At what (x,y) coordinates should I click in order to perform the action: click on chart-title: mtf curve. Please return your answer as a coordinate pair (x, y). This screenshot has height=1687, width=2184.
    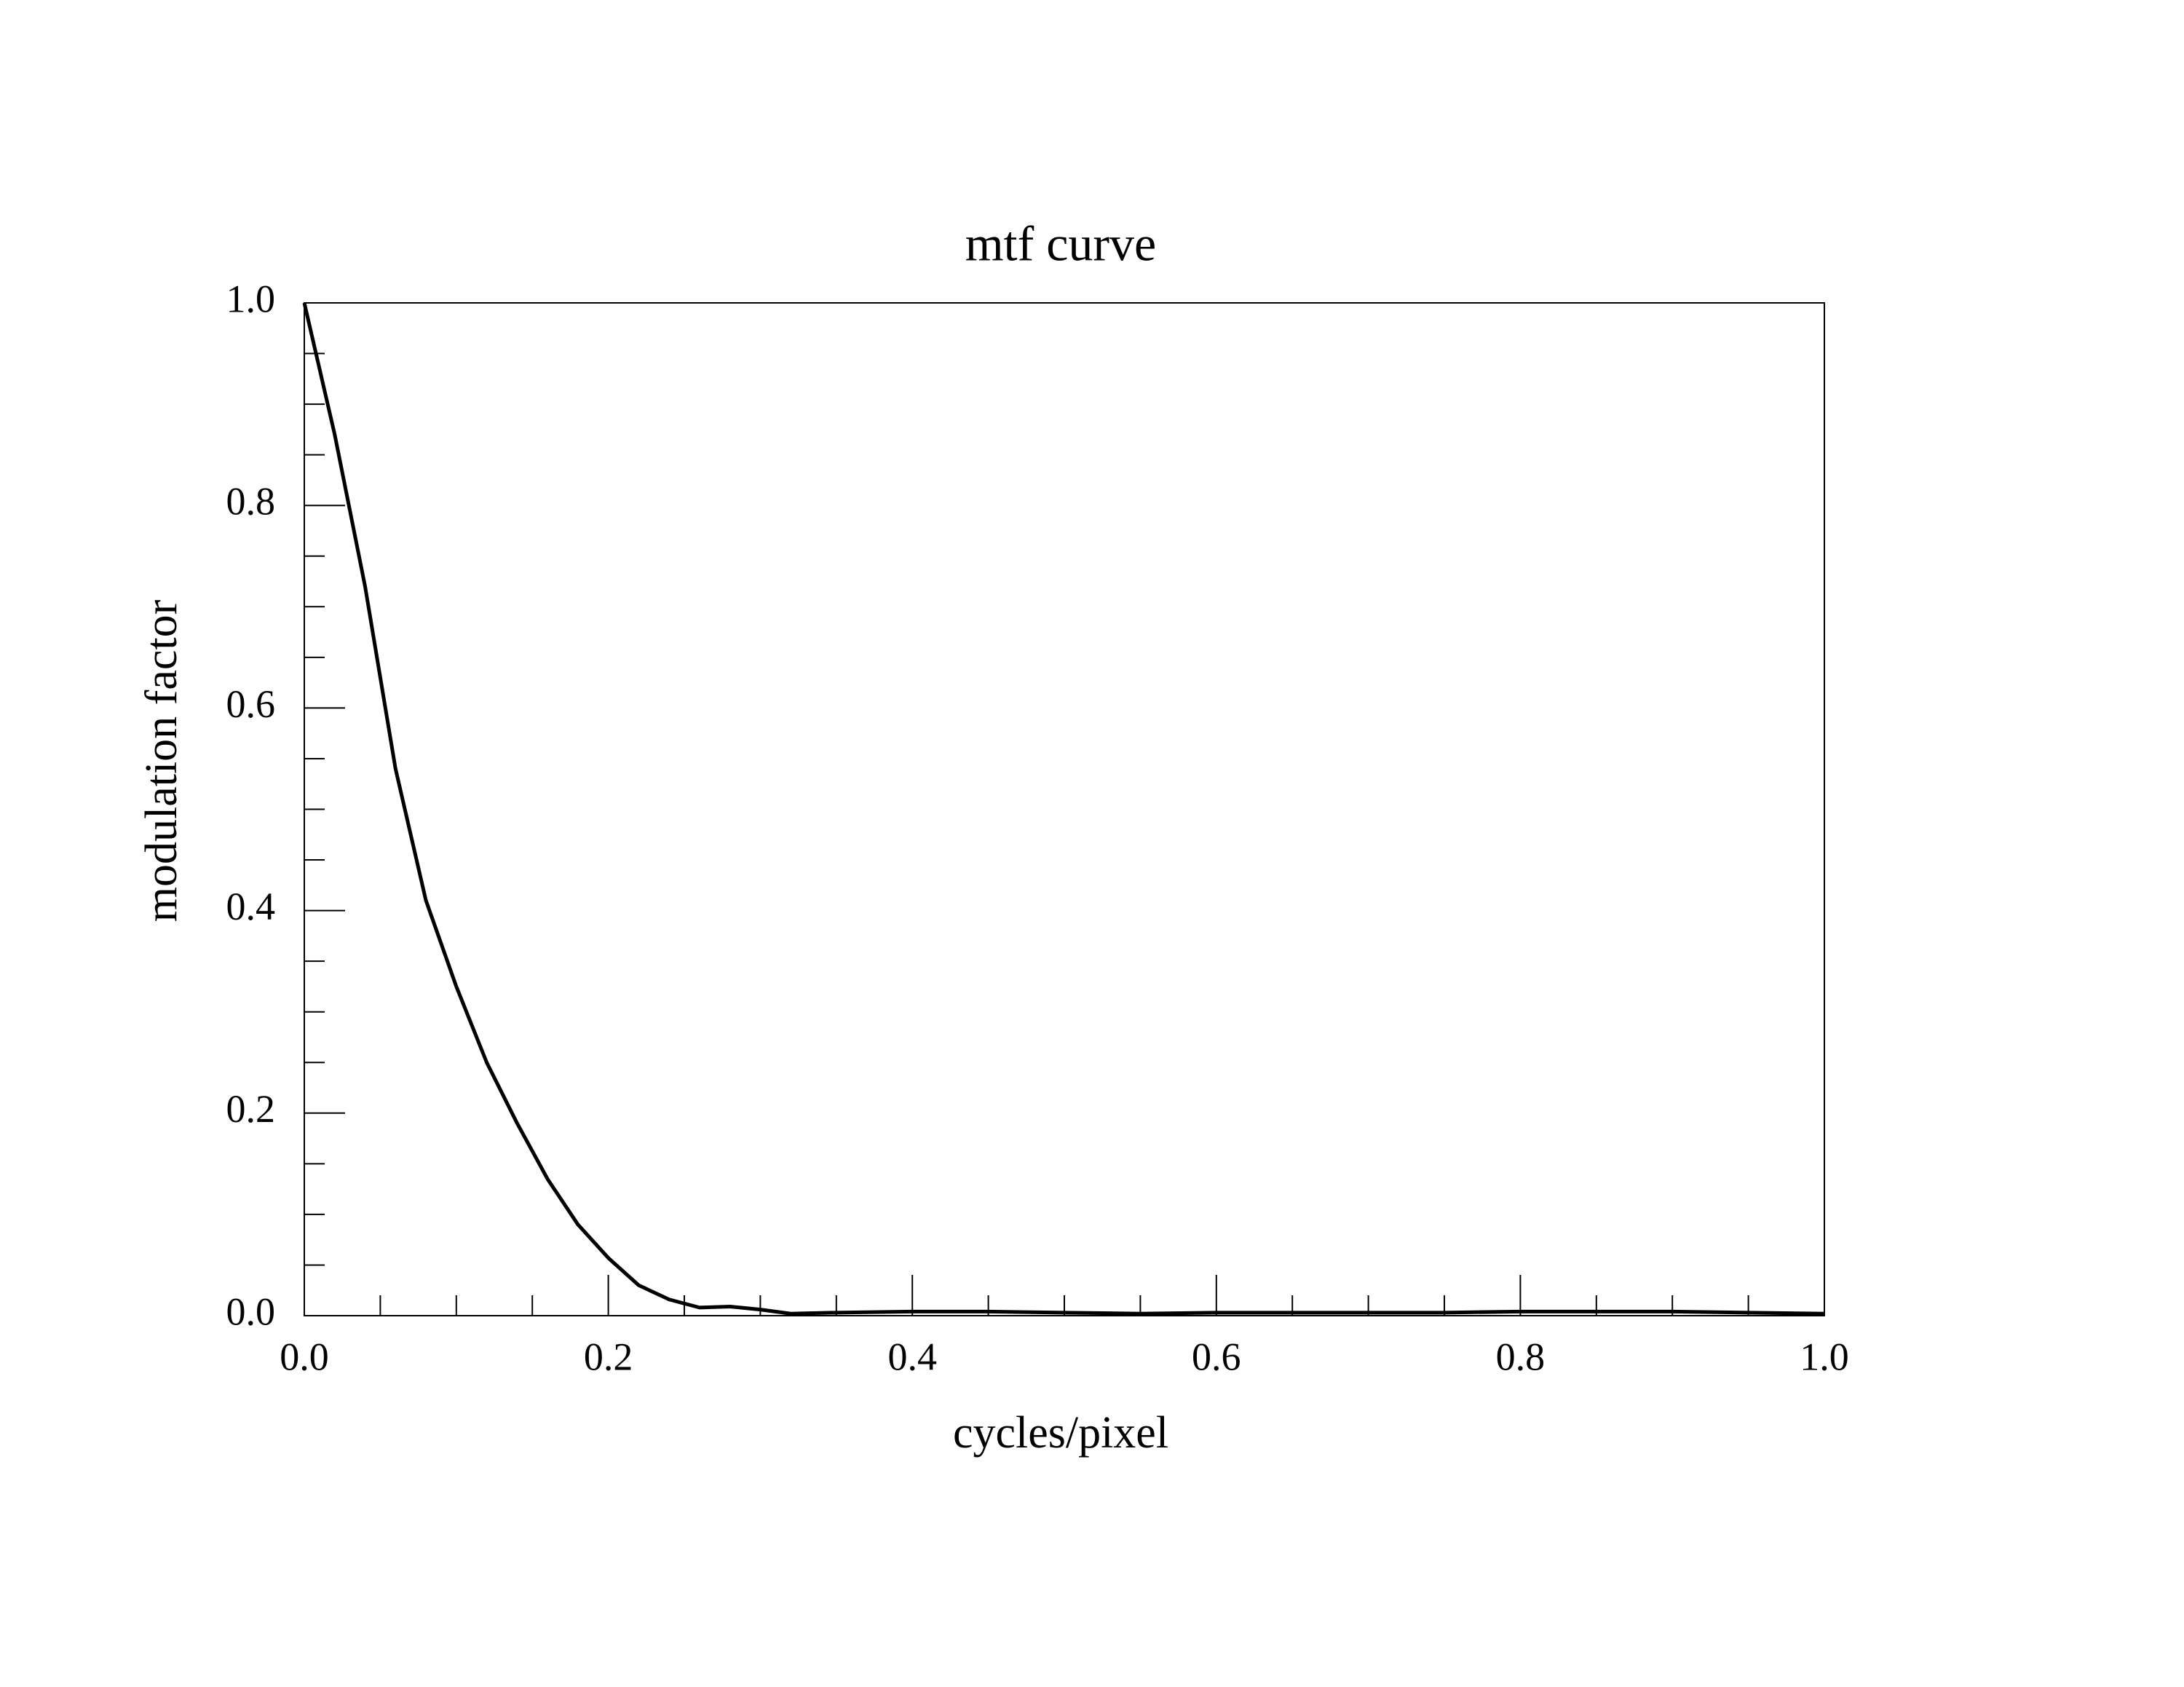
    Looking at the image, I should click on (1060, 244).